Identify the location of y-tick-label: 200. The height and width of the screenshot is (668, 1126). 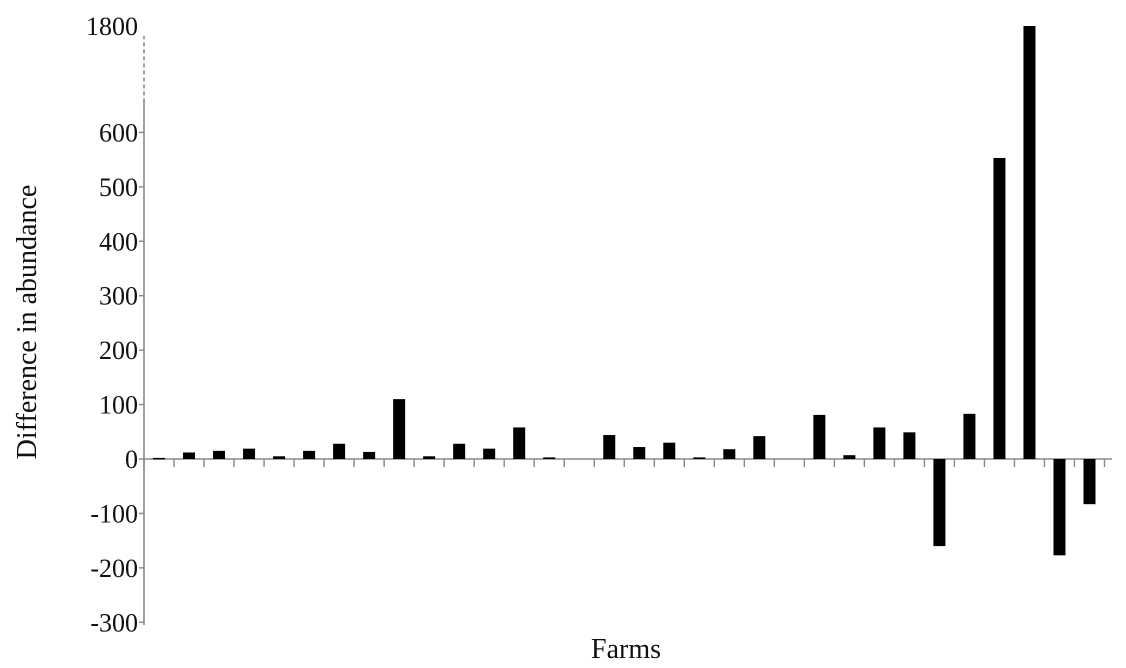
(118, 350).